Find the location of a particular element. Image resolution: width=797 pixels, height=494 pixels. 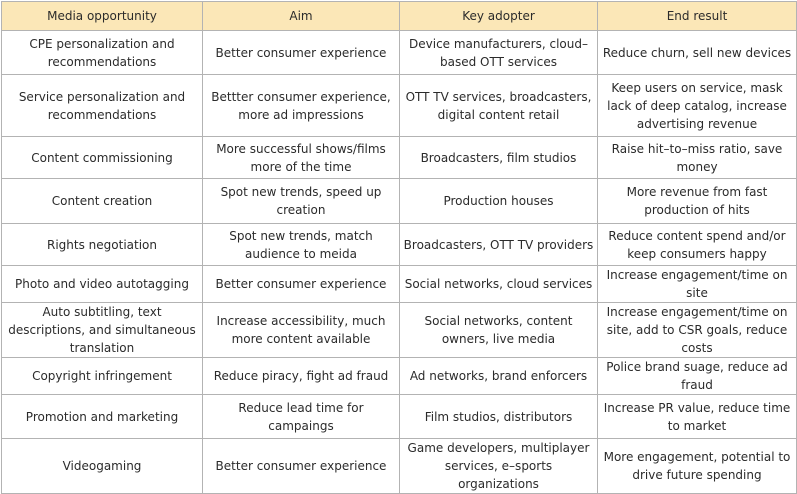

cell-end-result: Reduce churn, sell new devices is located at coordinates (697, 52).